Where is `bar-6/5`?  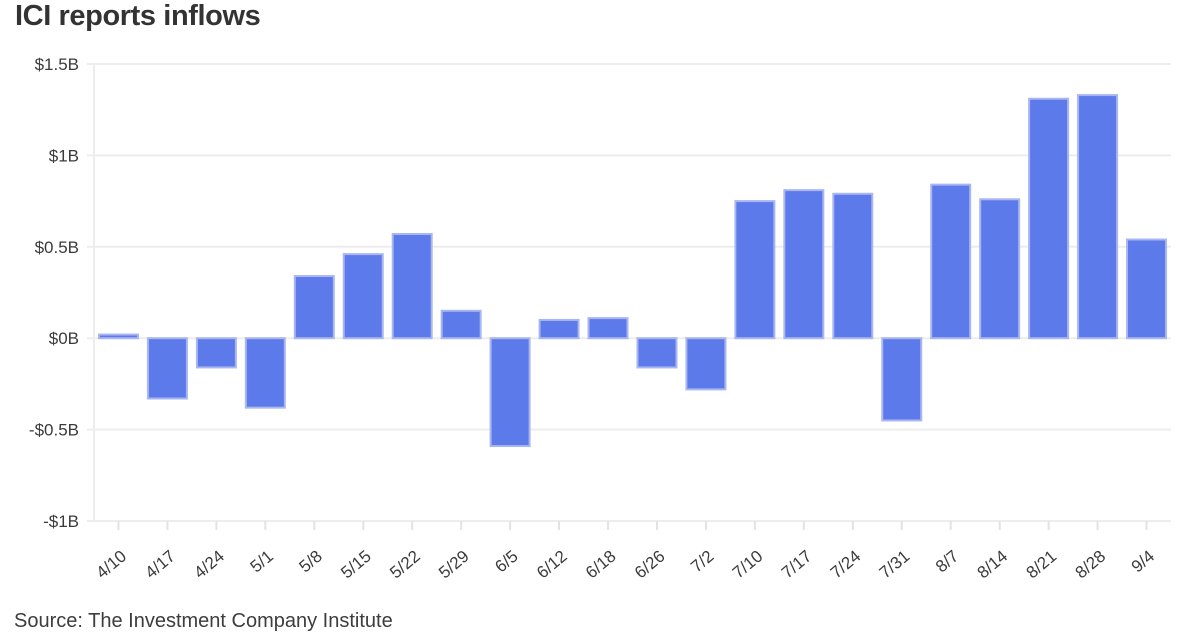 bar-6/5 is located at coordinates (510, 392).